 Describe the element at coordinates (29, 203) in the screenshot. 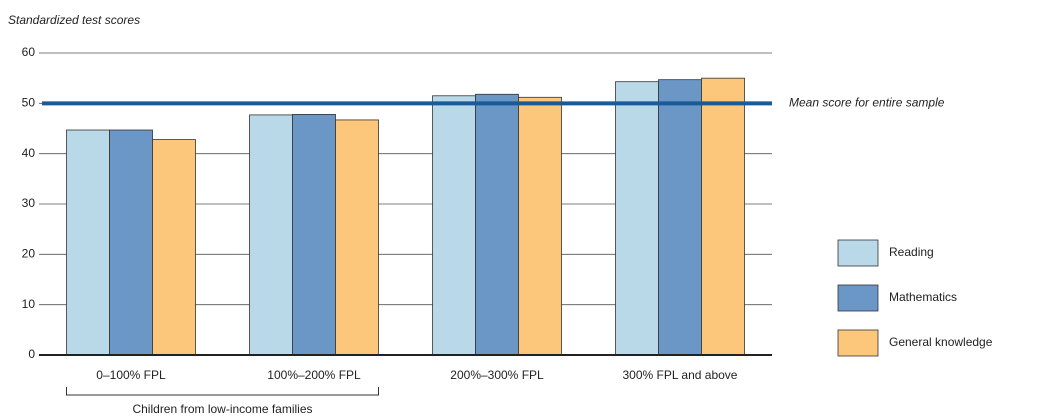

I see `y-tick-label: 30` at that location.